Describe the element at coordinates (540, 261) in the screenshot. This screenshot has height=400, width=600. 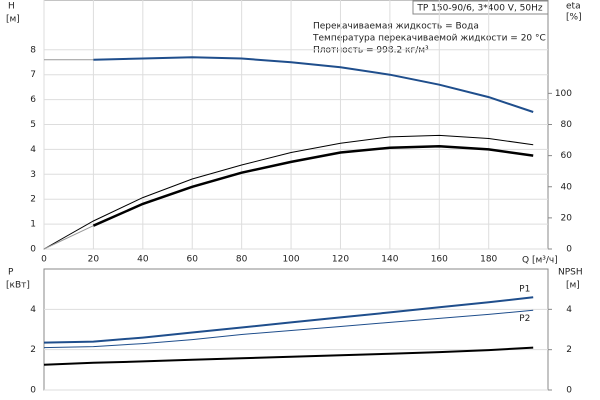
I see `x-axis-label: Q [м³/ч]` at that location.